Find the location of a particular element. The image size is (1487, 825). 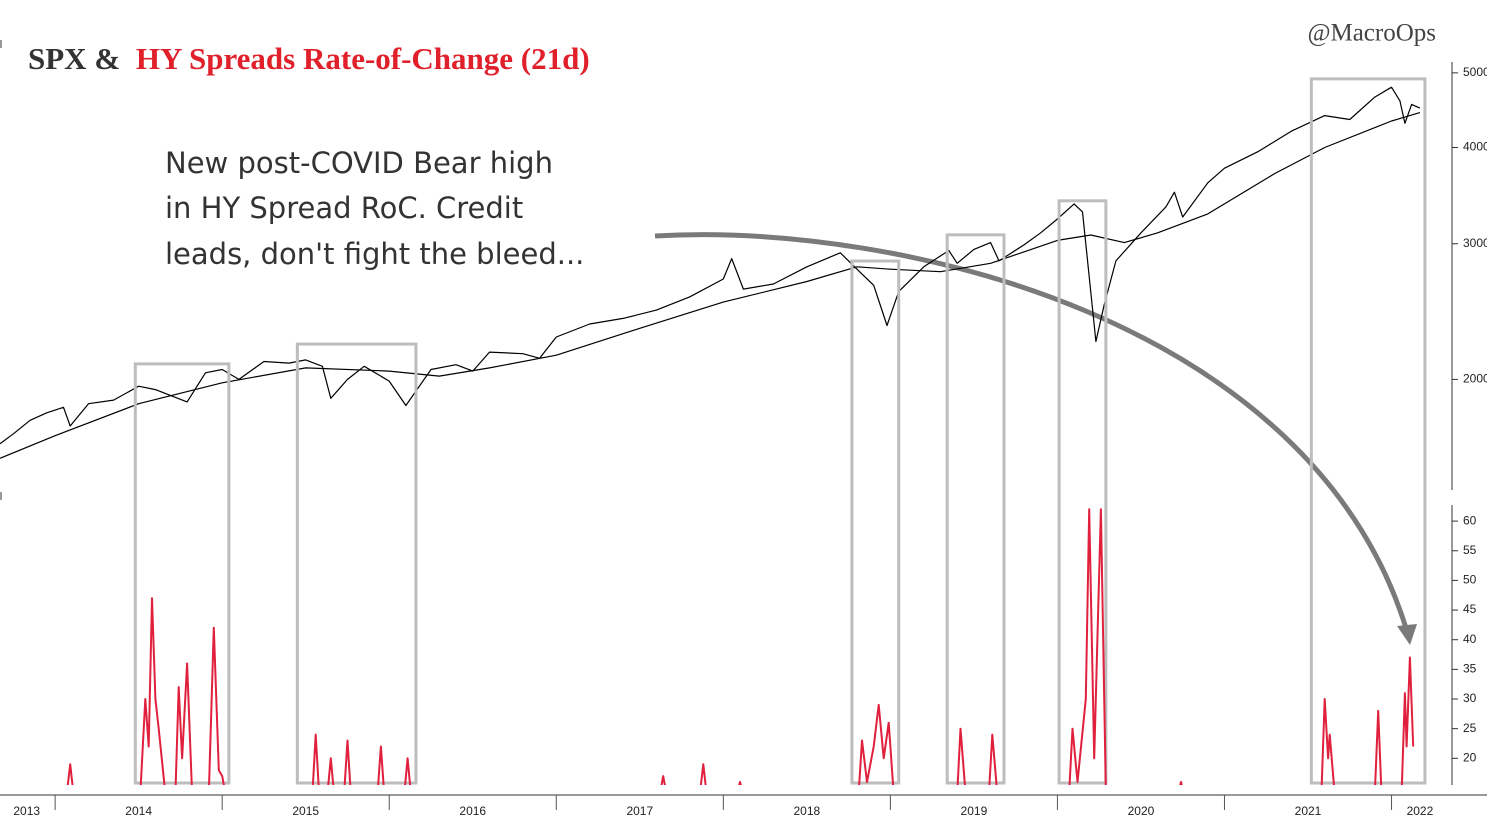

y-tick-label: 2000 is located at coordinates (1475, 379).